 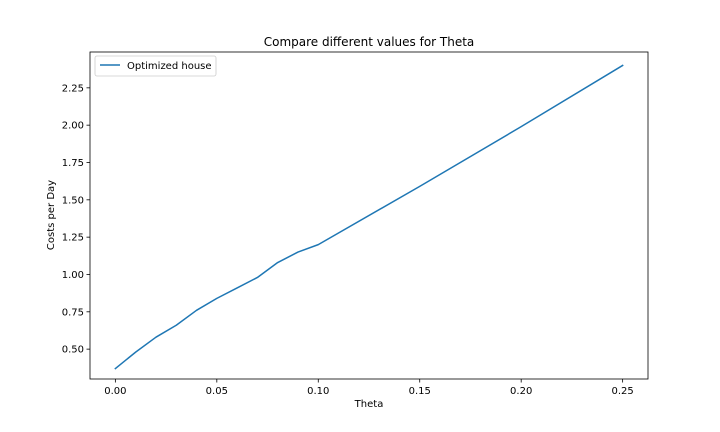 What do you see at coordinates (169, 66) in the screenshot?
I see `legend-label-optimized-house: Optimized house` at bounding box center [169, 66].